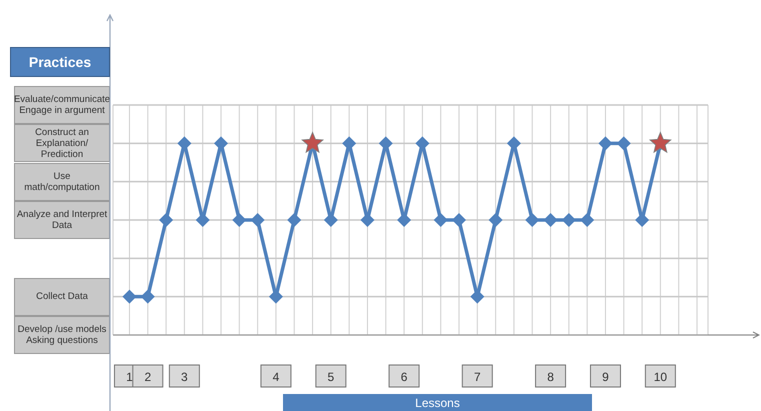 This screenshot has height=411, width=761. I want to click on ref-line-label: Evaluate/communicate Engage in argument, so click(62, 105).